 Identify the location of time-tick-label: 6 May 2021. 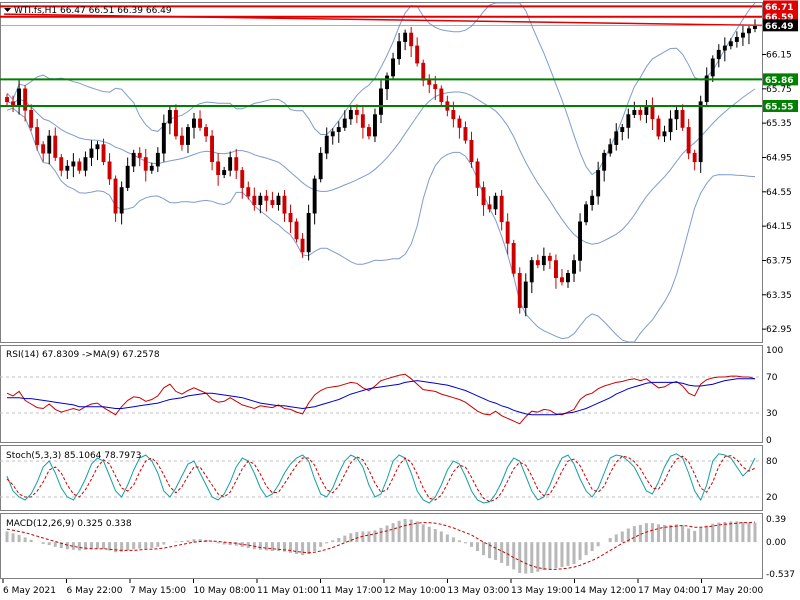
(29, 591).